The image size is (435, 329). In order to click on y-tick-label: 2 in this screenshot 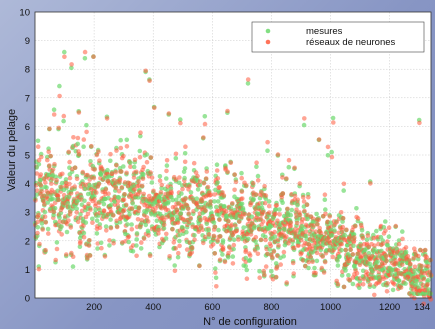, I will do `click(27, 241)`.